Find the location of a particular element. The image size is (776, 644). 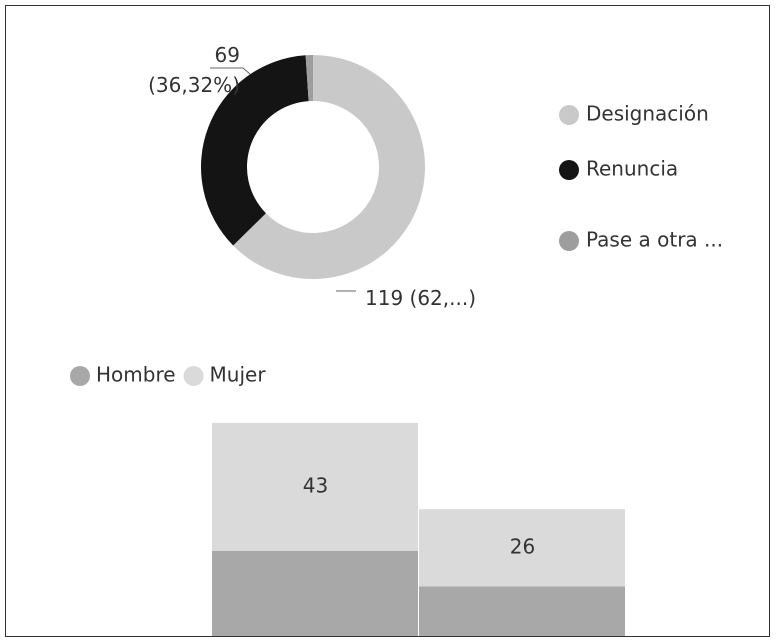

legend-label: Renuncia is located at coordinates (632, 169).